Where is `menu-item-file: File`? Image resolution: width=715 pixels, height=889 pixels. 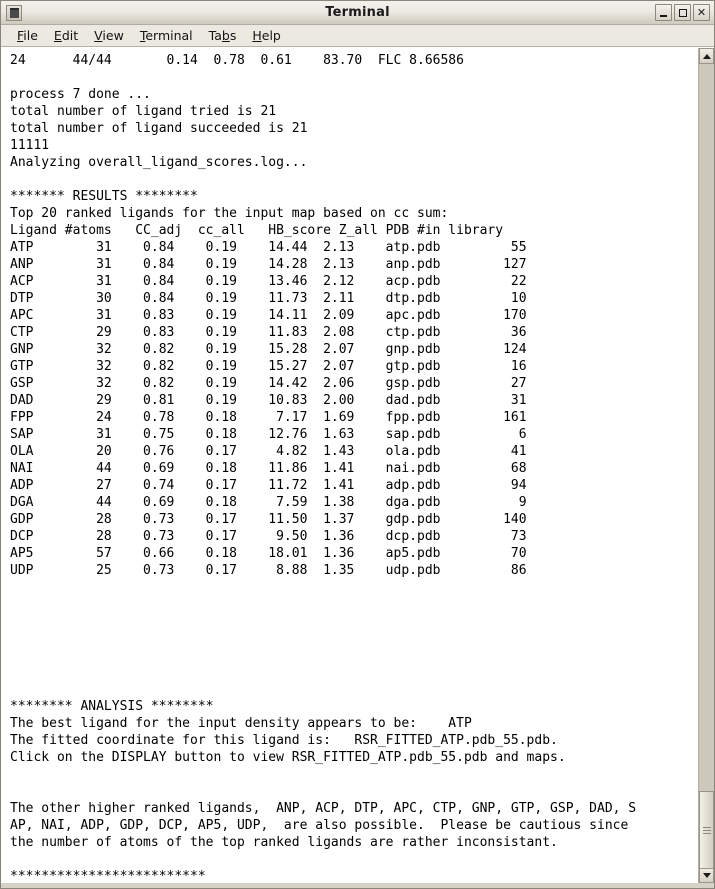 menu-item-file: File is located at coordinates (27, 35).